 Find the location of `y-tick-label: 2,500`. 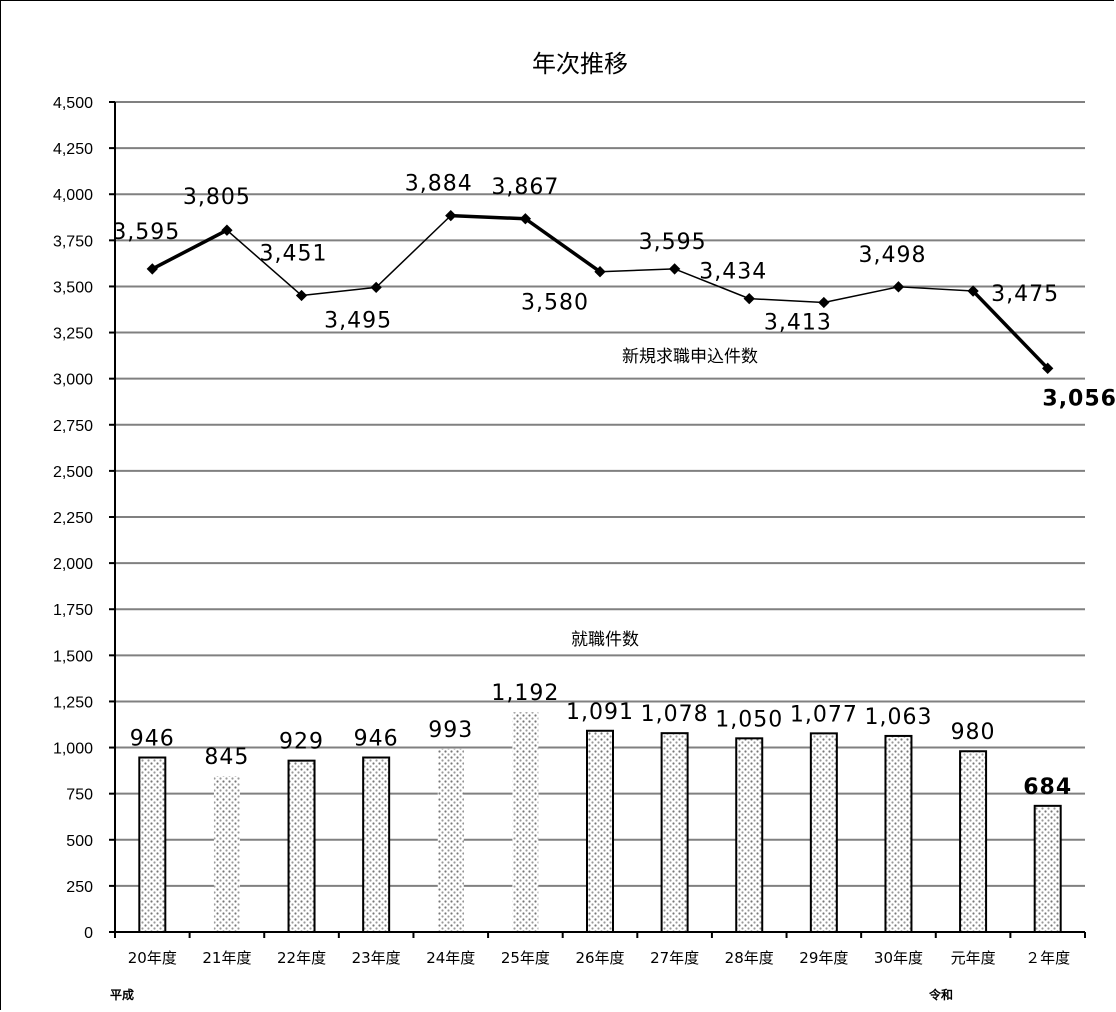

y-tick-label: 2,500 is located at coordinates (73, 472).